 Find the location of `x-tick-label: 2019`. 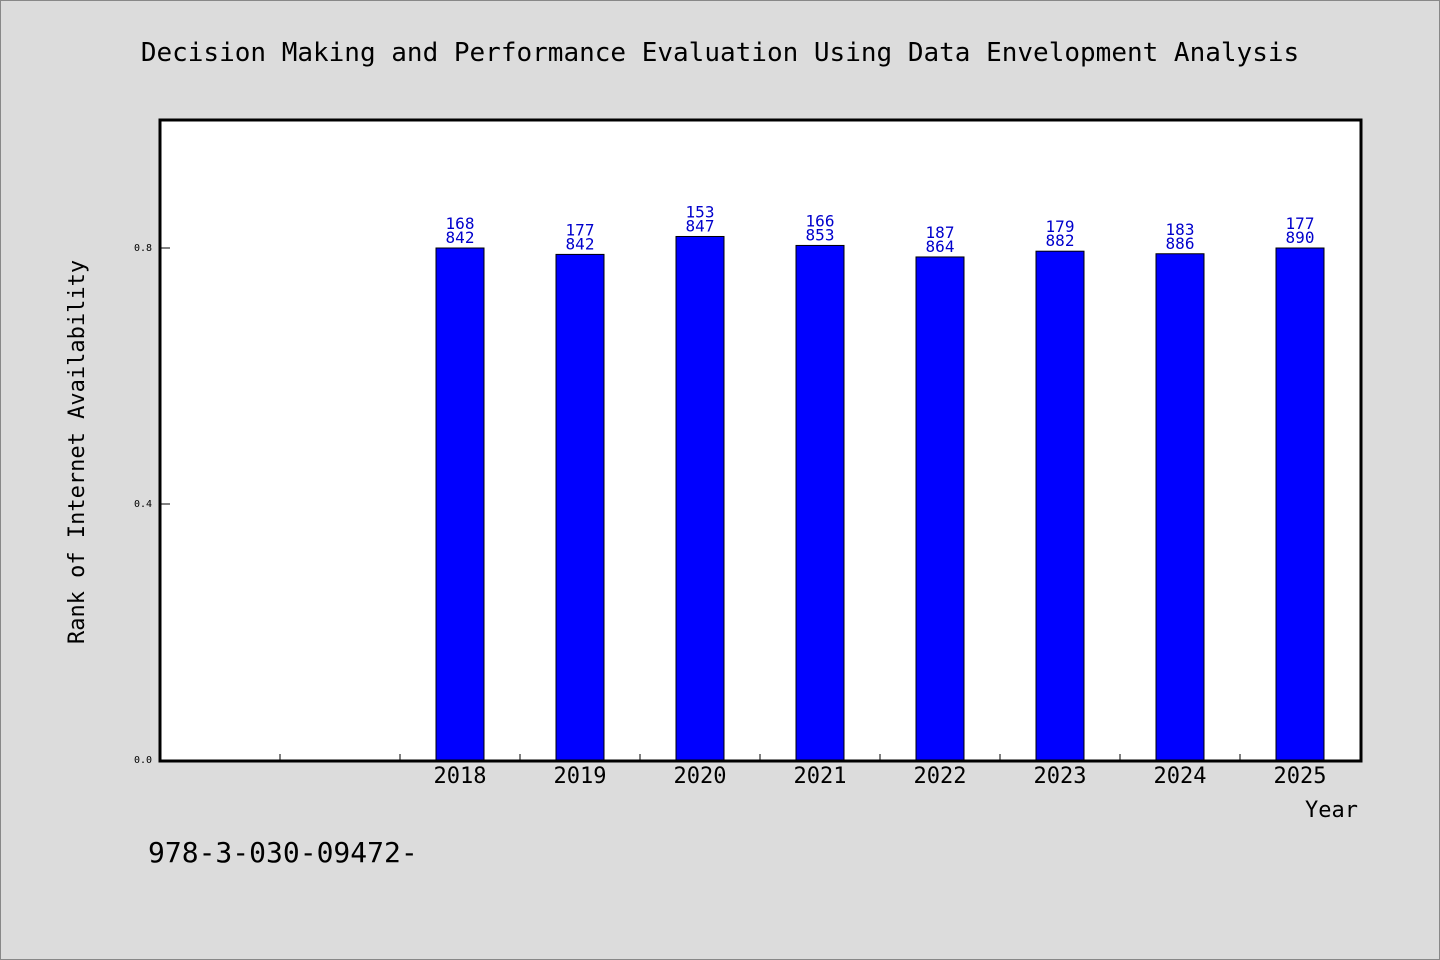

x-tick-label: 2019 is located at coordinates (580, 776).